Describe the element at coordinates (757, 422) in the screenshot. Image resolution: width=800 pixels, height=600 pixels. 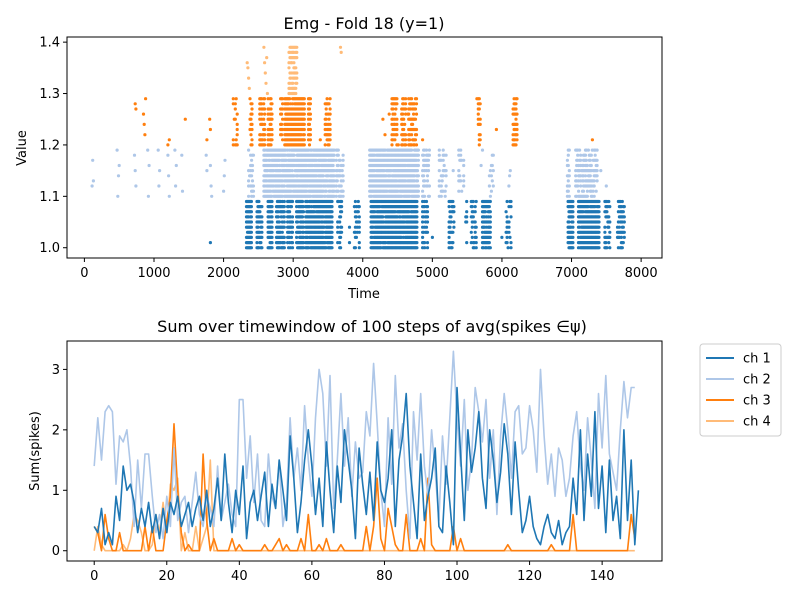
I see `legend-label: ch 4` at that location.